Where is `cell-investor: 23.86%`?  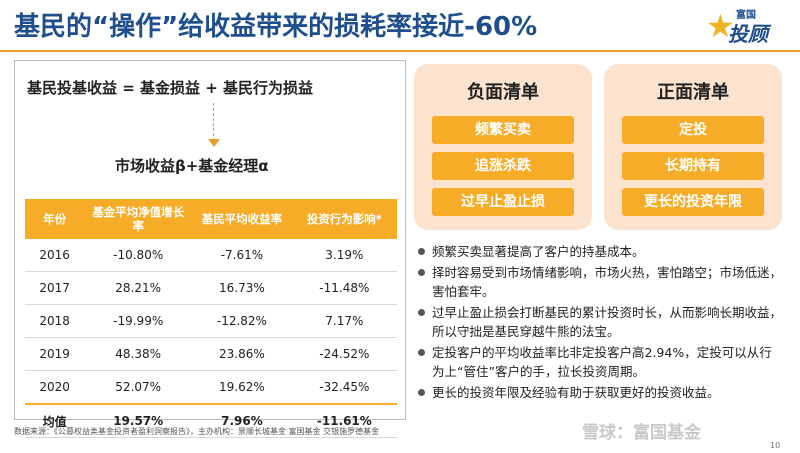 cell-investor: 23.86% is located at coordinates (242, 354).